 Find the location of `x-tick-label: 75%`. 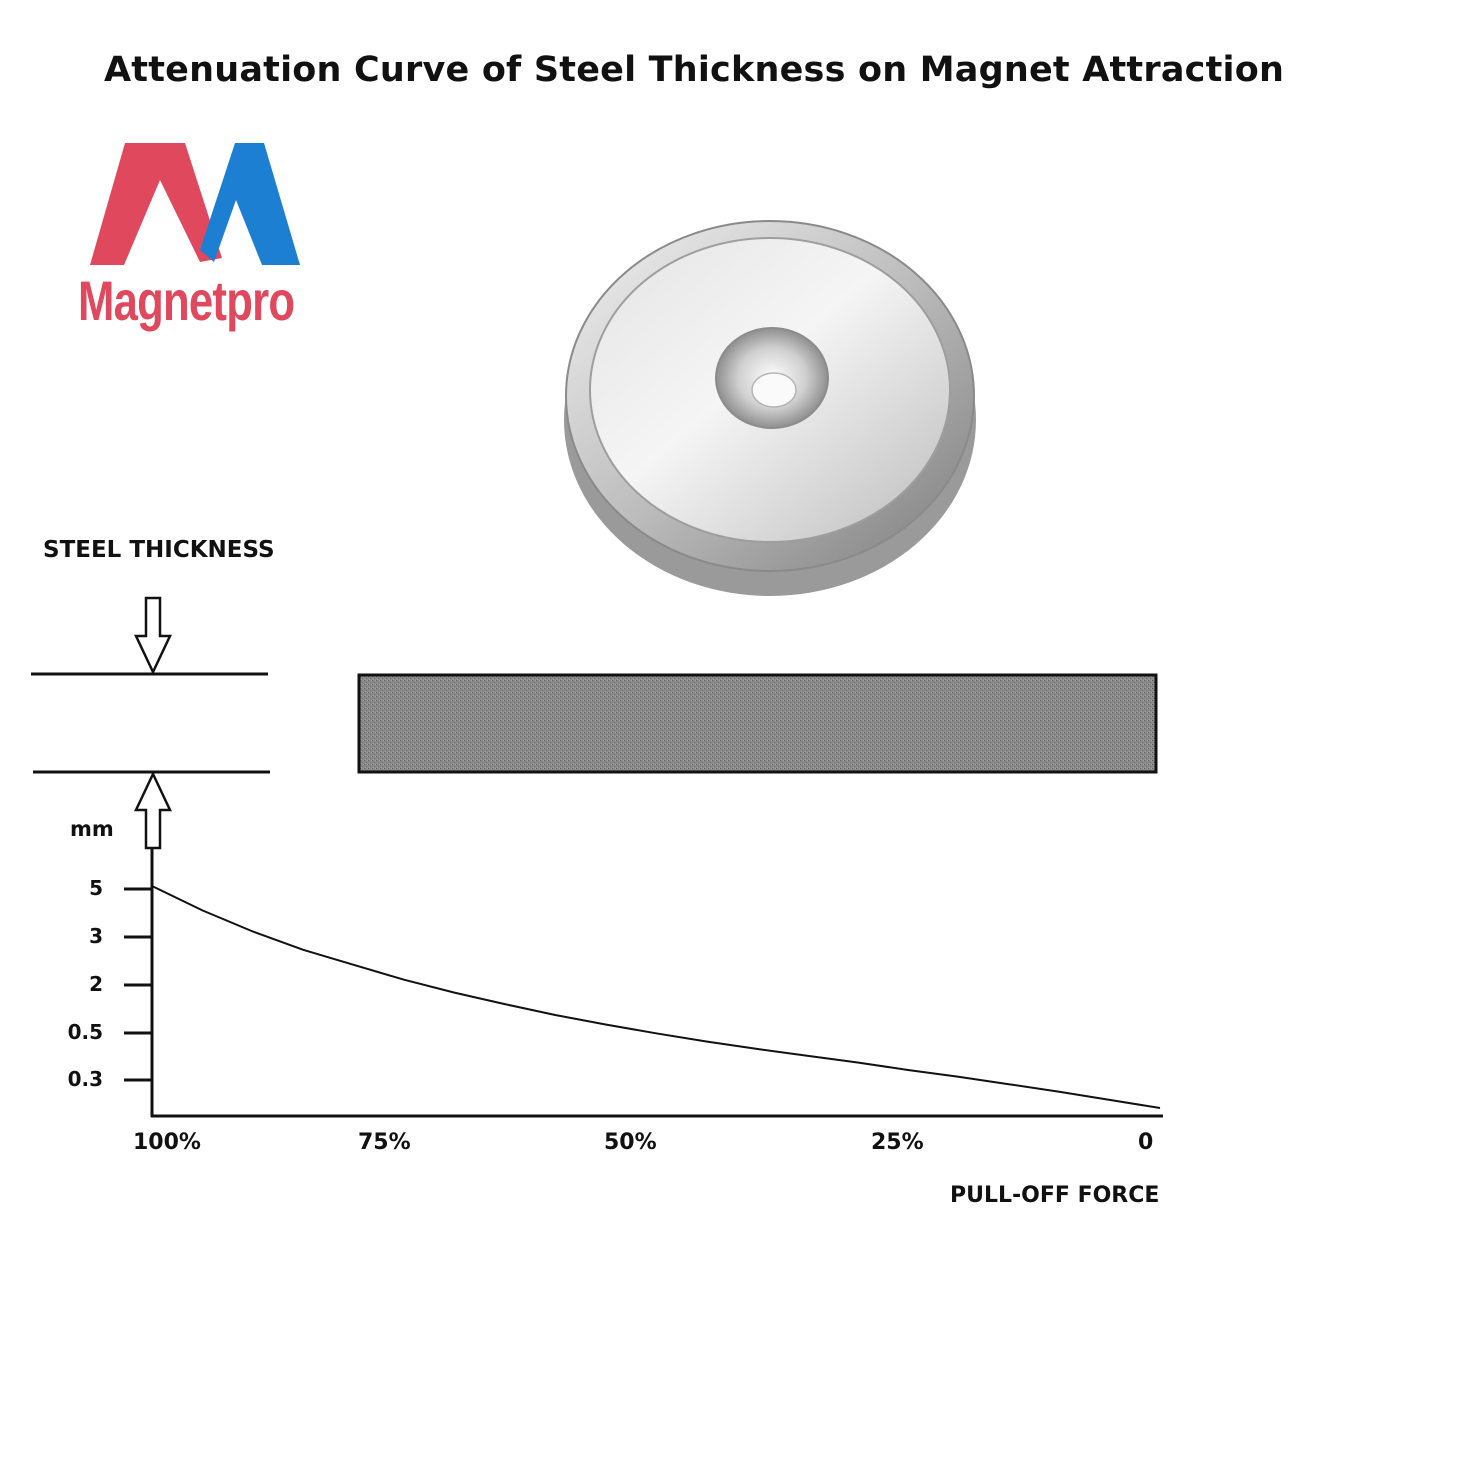

x-tick-label: 75% is located at coordinates (384, 1142).